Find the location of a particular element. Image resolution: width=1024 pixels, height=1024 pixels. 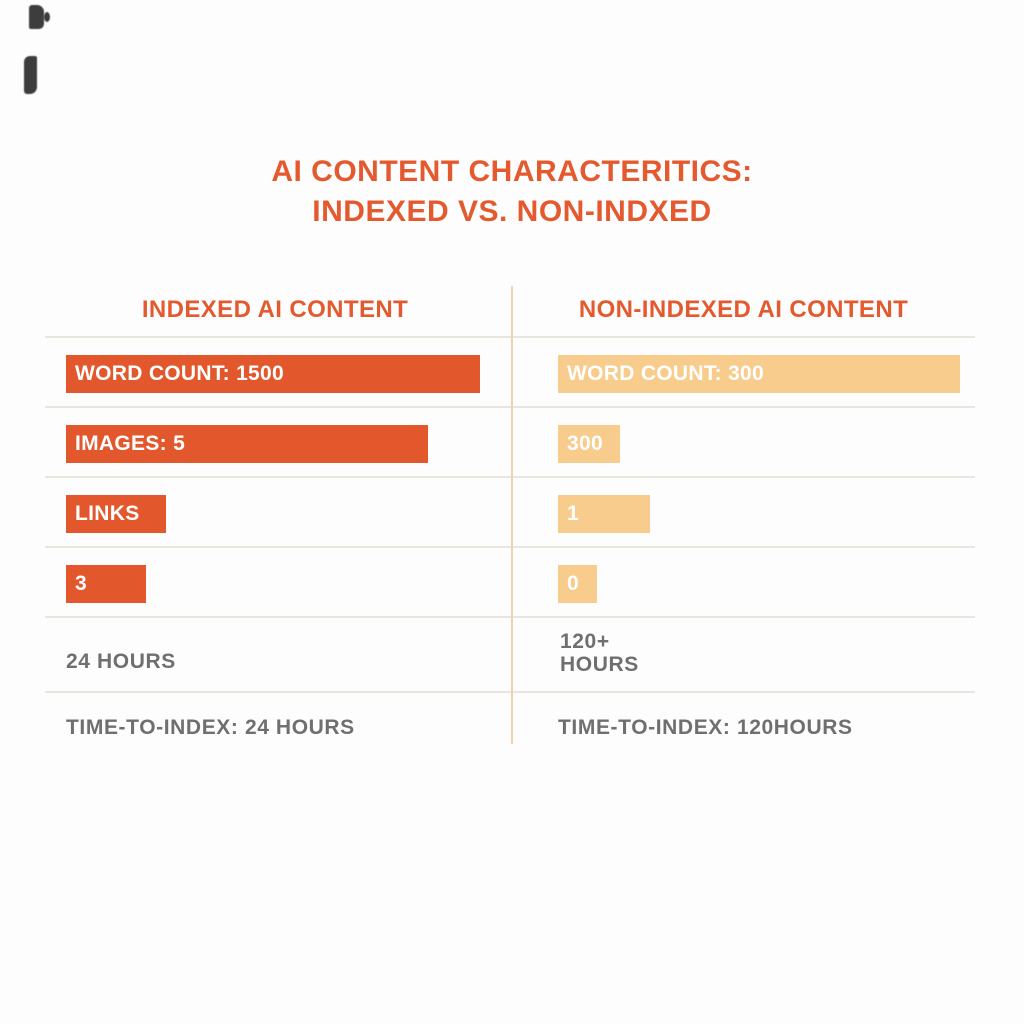

indexed-time-to-index-footer: TIME-TO-INDEX: 24 HOURS is located at coordinates (210, 727).